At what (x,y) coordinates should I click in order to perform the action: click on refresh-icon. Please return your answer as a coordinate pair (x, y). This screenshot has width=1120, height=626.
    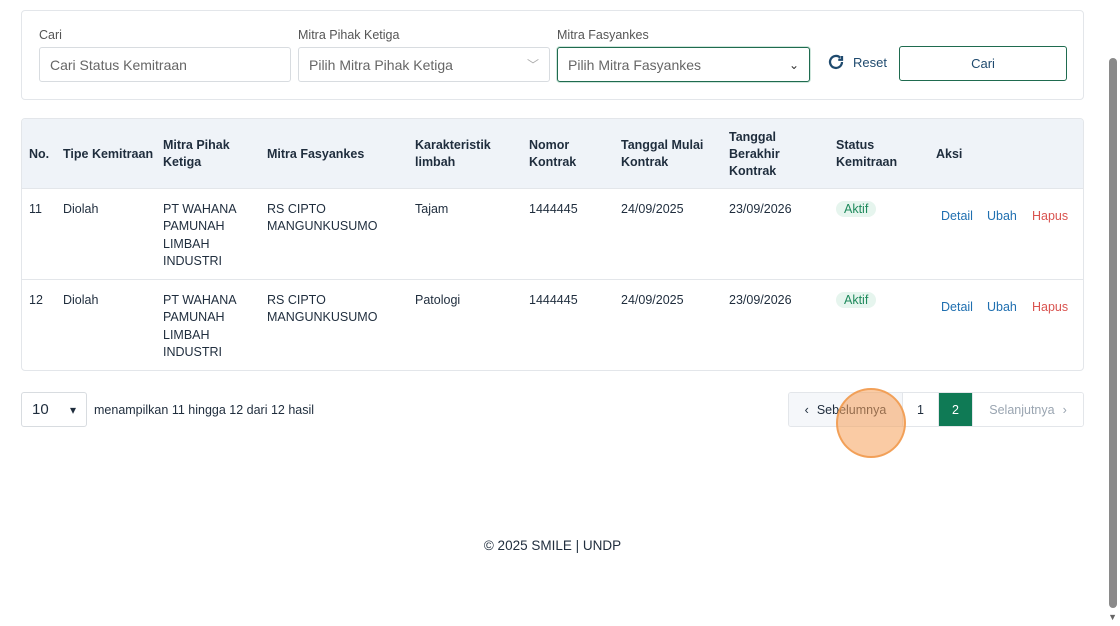
    Looking at the image, I should click on (836, 62).